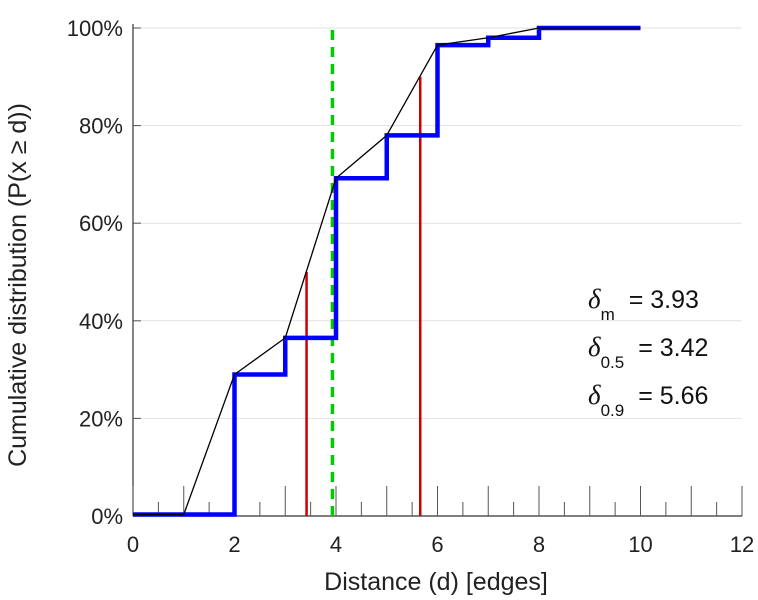  I want to click on stat-annotation: δ0.5 = 3.42, so click(648, 352).